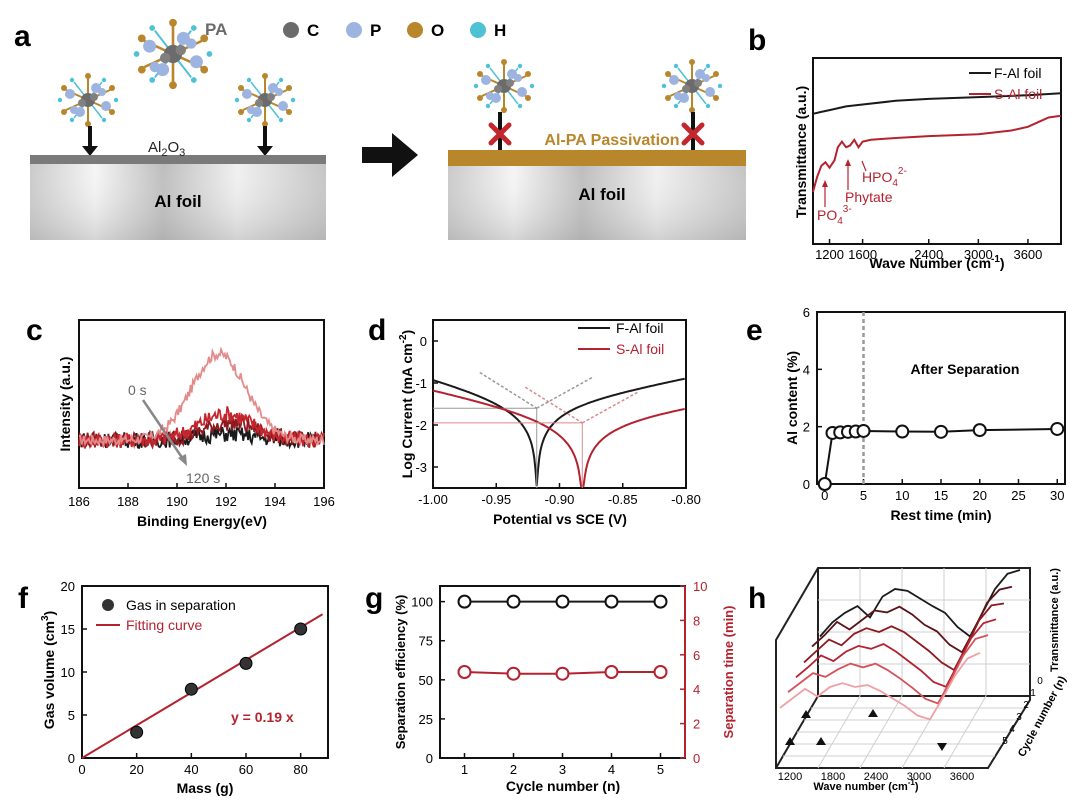  I want to click on chart-f-xtick-label: 60, so click(246, 769).